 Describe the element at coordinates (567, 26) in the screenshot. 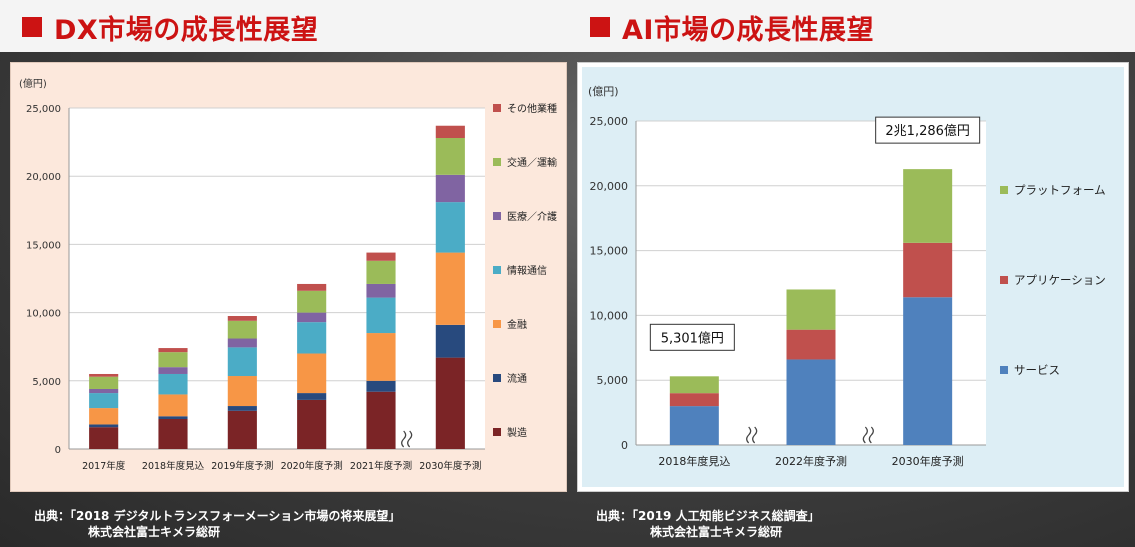

I see `header-band` at that location.